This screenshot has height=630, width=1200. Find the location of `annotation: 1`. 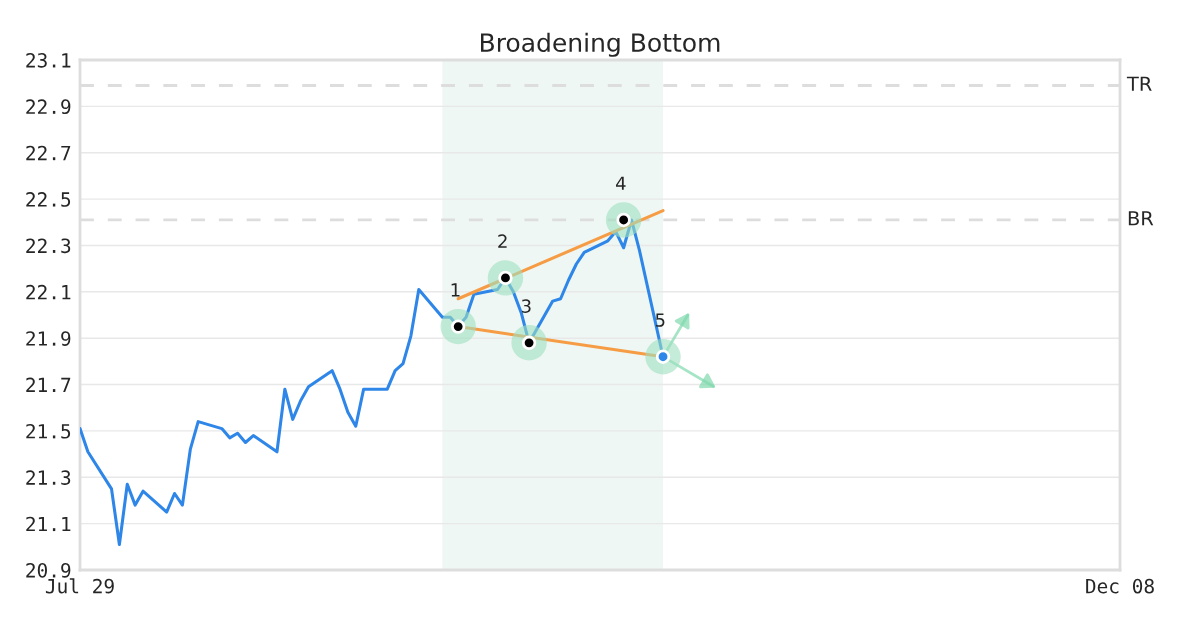

annotation: 1 is located at coordinates (455, 290).